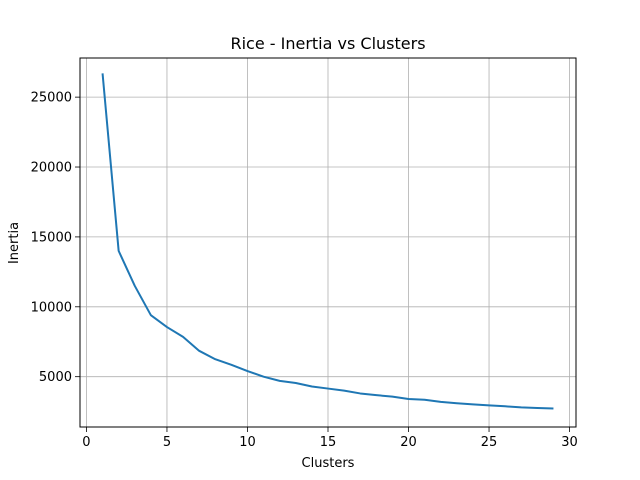  I want to click on x-axis-label: Clusters, so click(328, 463).